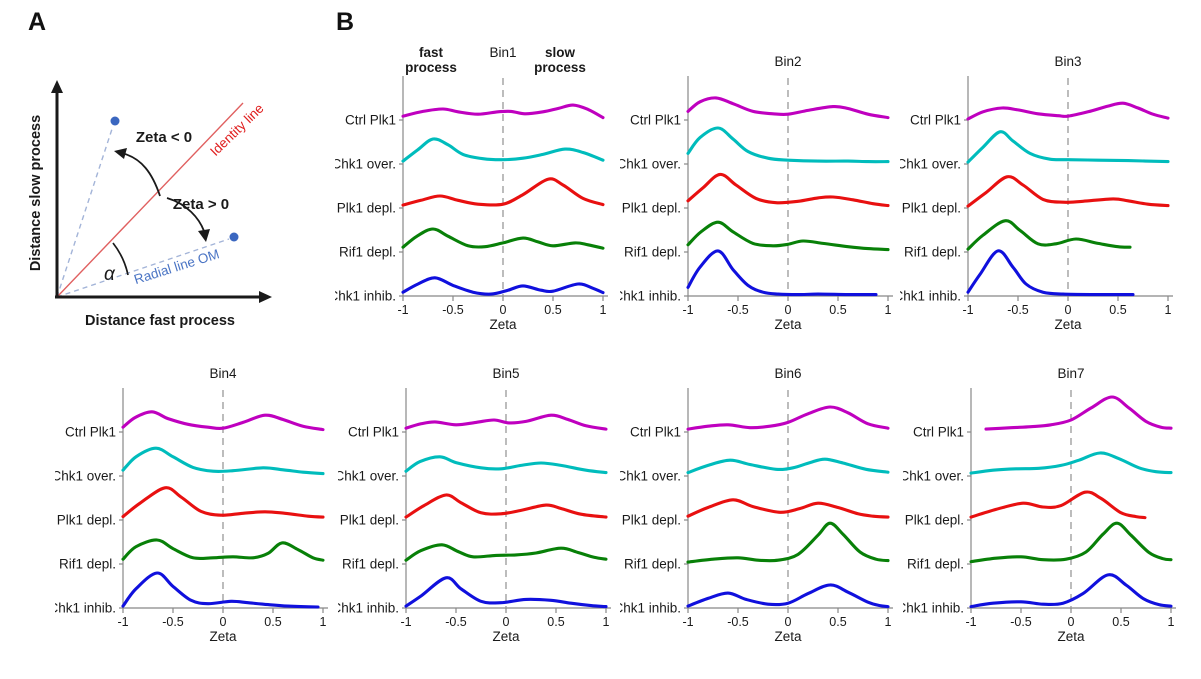 This screenshot has width=1201, height=679. Describe the element at coordinates (164, 137) in the screenshot. I see `zeta-negative-label: Zeta < 0` at that location.